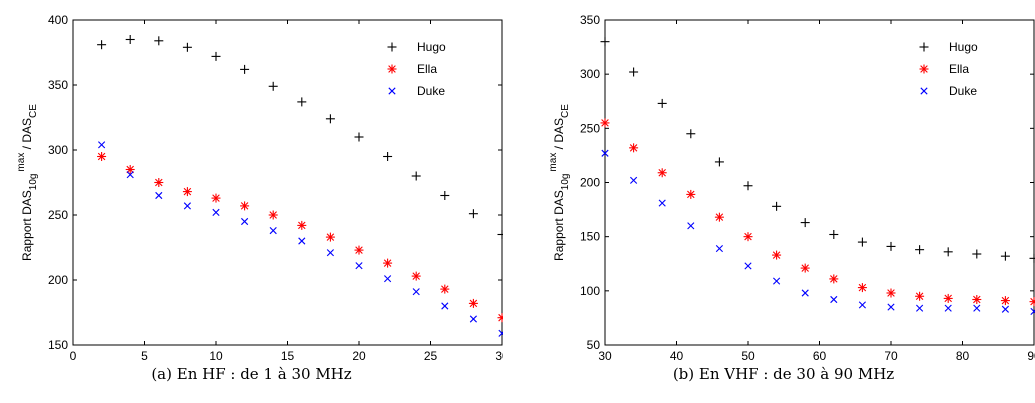  Describe the element at coordinates (288, 354) in the screenshot. I see `x-tick-label: 15` at that location.